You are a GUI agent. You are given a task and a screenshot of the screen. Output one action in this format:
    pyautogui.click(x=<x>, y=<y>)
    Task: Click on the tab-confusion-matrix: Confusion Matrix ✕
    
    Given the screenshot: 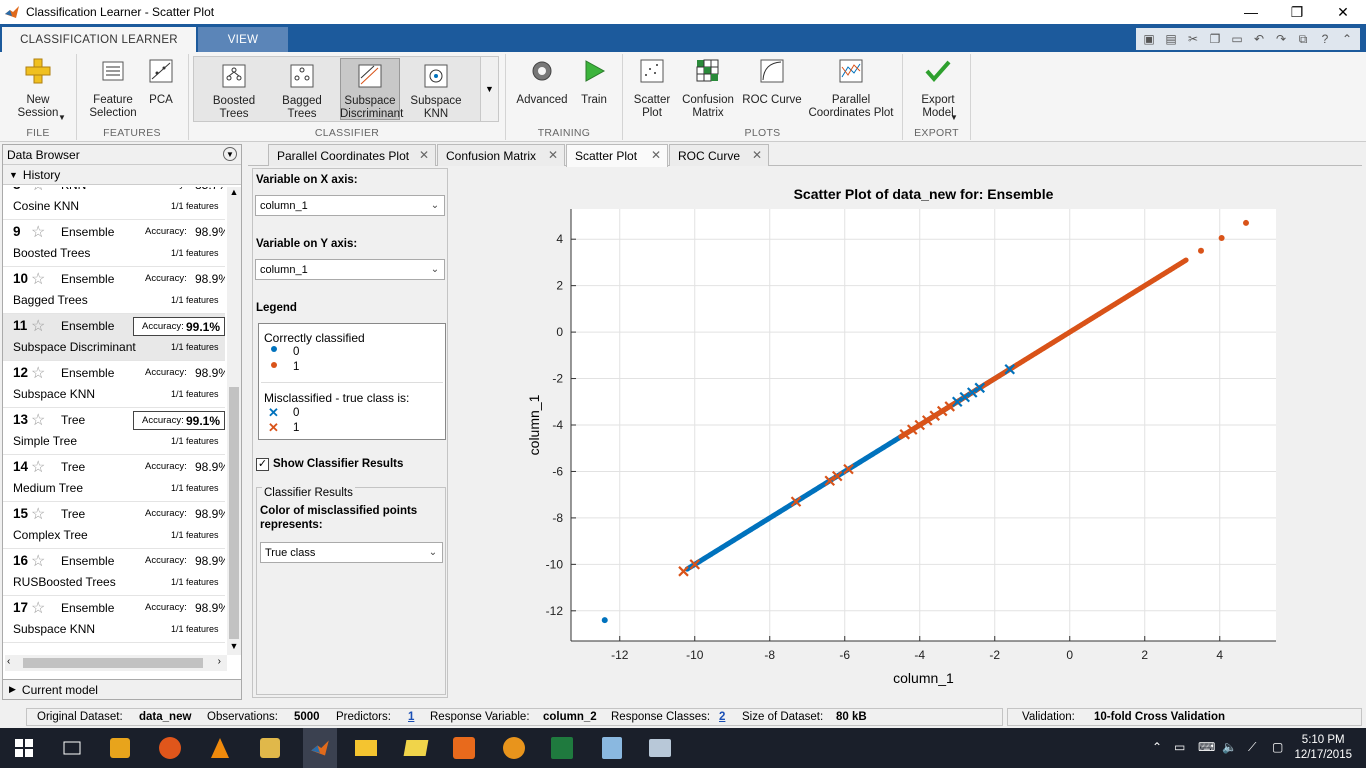 What is the action you would take?
    pyautogui.click(x=501, y=155)
    